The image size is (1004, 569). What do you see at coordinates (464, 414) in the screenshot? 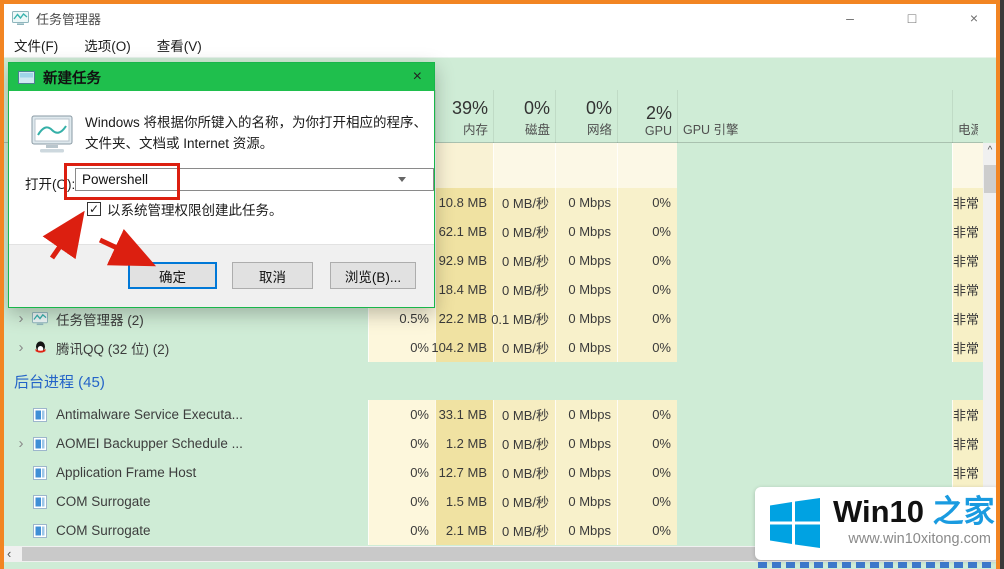
I see `memory-value: 33.1 MB` at bounding box center [464, 414].